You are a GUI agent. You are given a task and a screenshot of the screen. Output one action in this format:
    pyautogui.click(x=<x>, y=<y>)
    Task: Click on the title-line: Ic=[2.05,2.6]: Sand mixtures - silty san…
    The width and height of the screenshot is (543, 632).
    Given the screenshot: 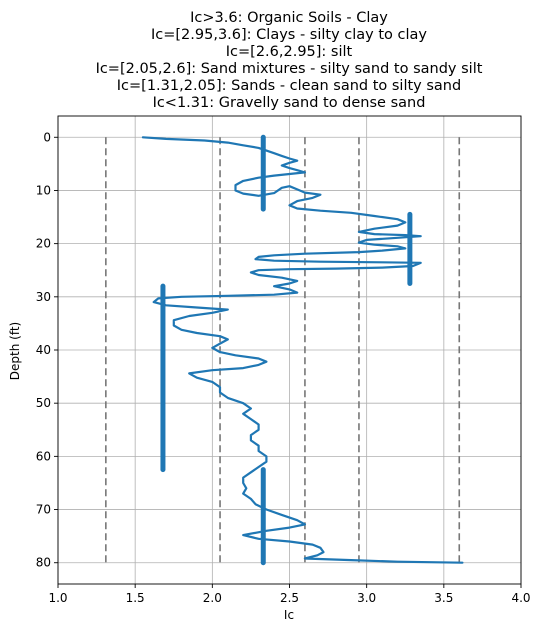 What is the action you would take?
    pyautogui.click(x=289, y=69)
    